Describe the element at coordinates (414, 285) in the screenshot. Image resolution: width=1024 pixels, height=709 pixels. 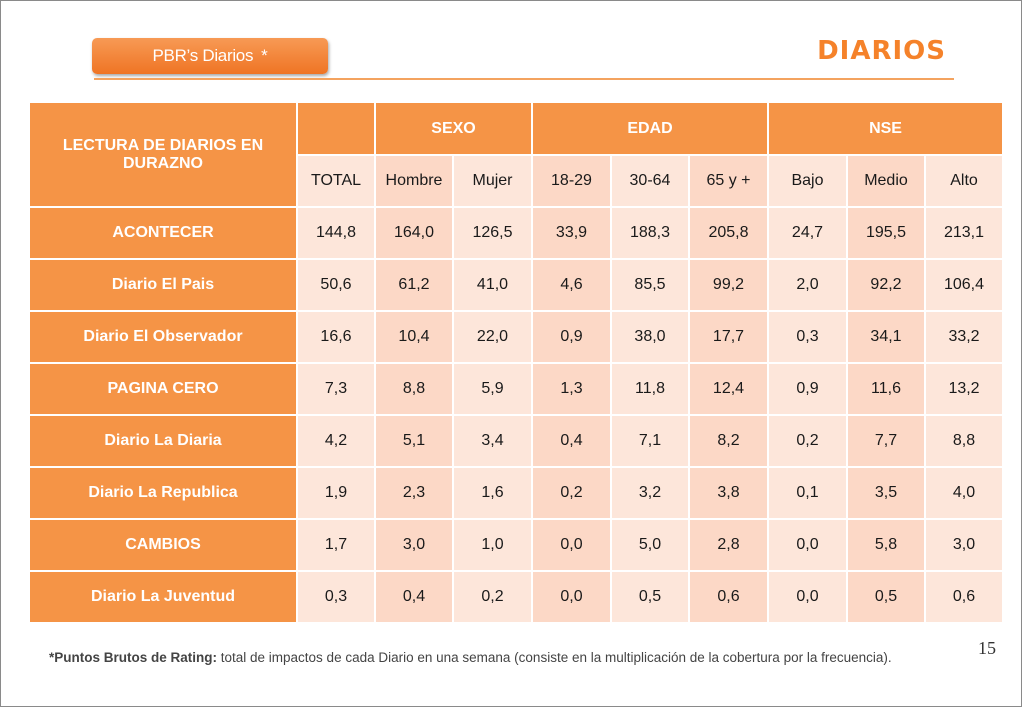
I see `table-cell: 61,2` at that location.